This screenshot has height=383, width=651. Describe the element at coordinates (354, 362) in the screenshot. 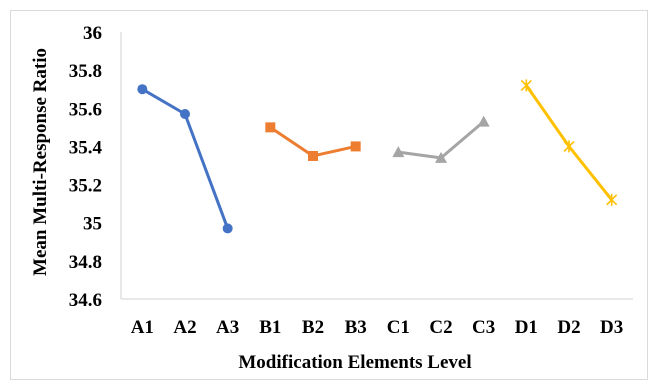

I see `x-axis-title: Modification Elements Level` at that location.